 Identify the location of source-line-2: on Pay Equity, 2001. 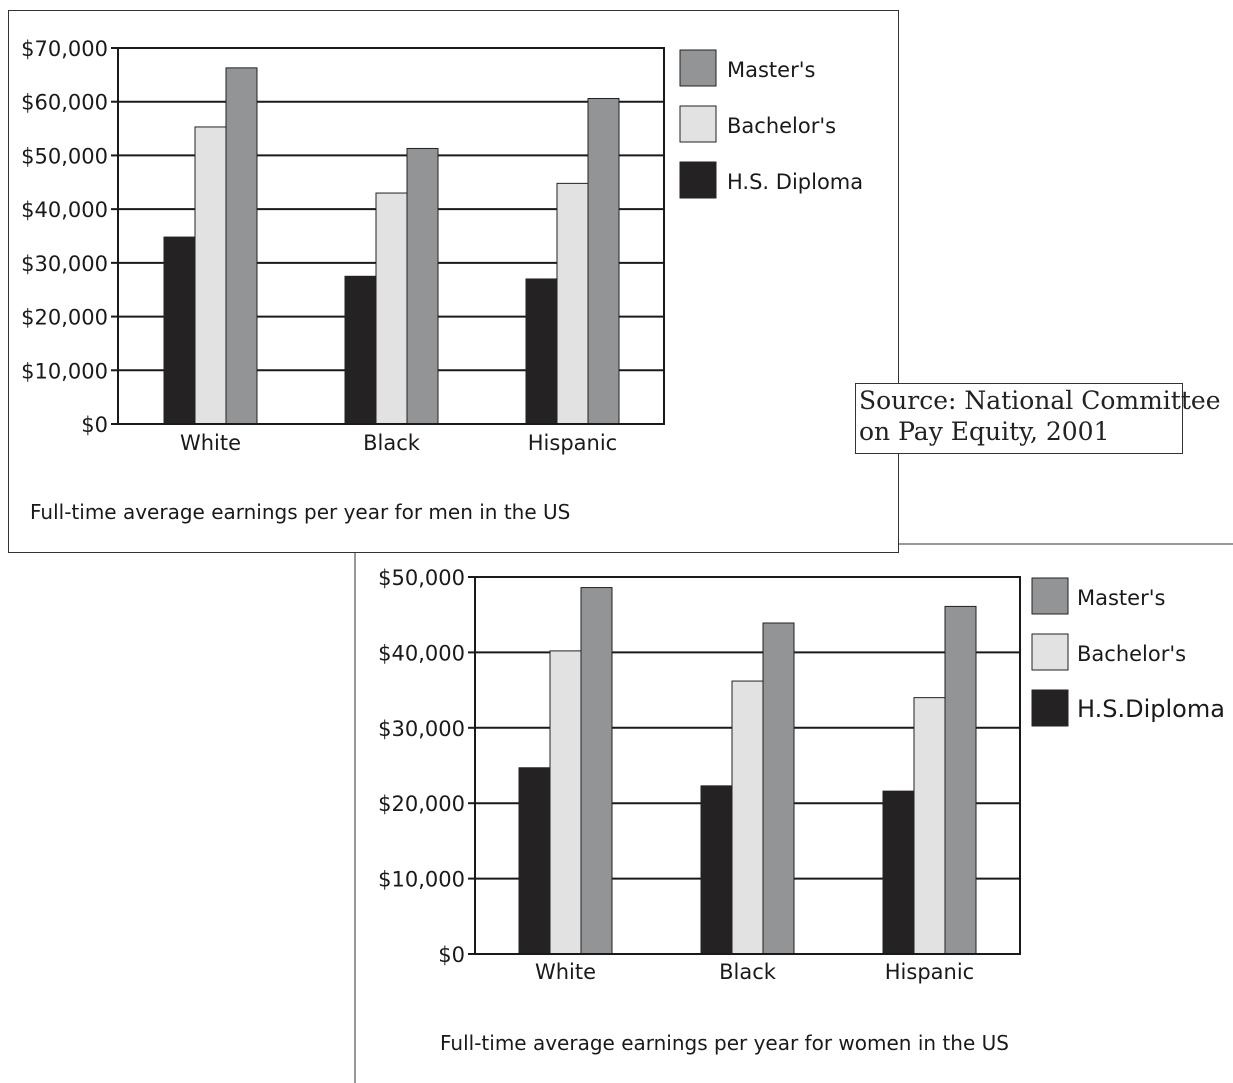
(984, 431).